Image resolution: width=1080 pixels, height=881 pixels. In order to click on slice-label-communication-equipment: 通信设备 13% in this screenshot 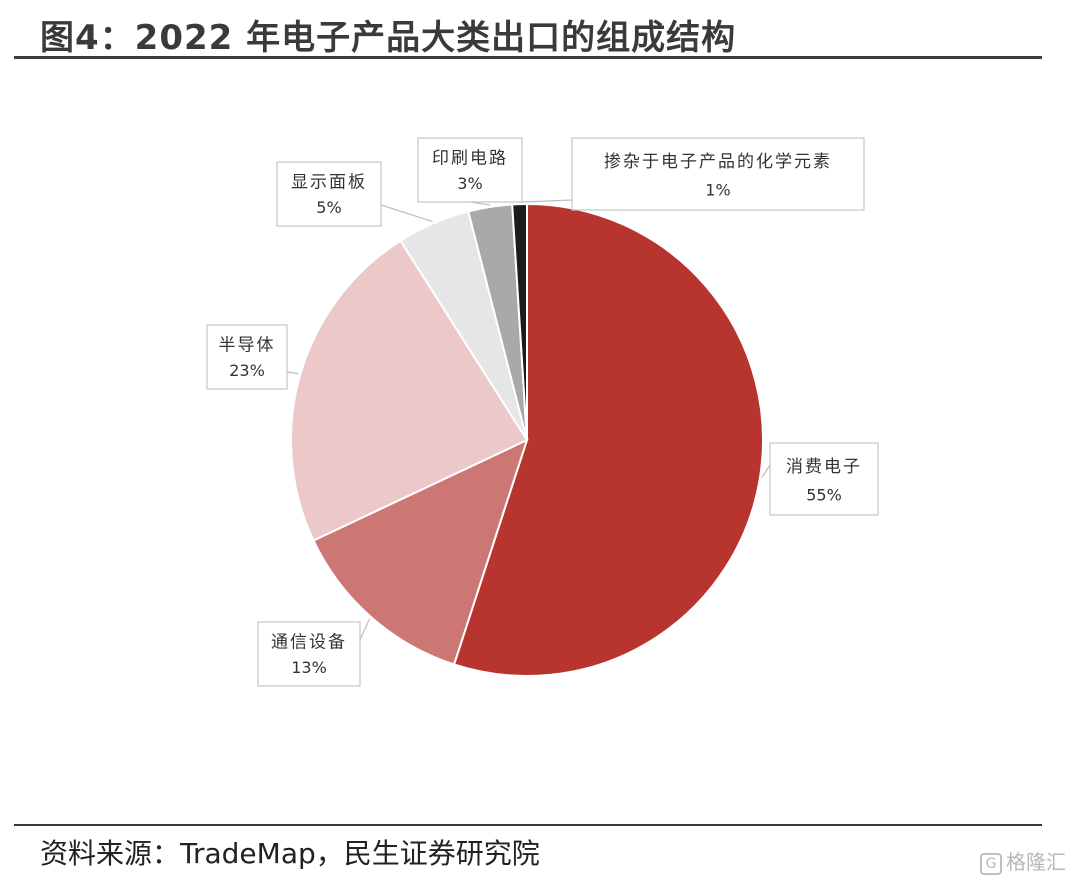, I will do `click(309, 654)`.